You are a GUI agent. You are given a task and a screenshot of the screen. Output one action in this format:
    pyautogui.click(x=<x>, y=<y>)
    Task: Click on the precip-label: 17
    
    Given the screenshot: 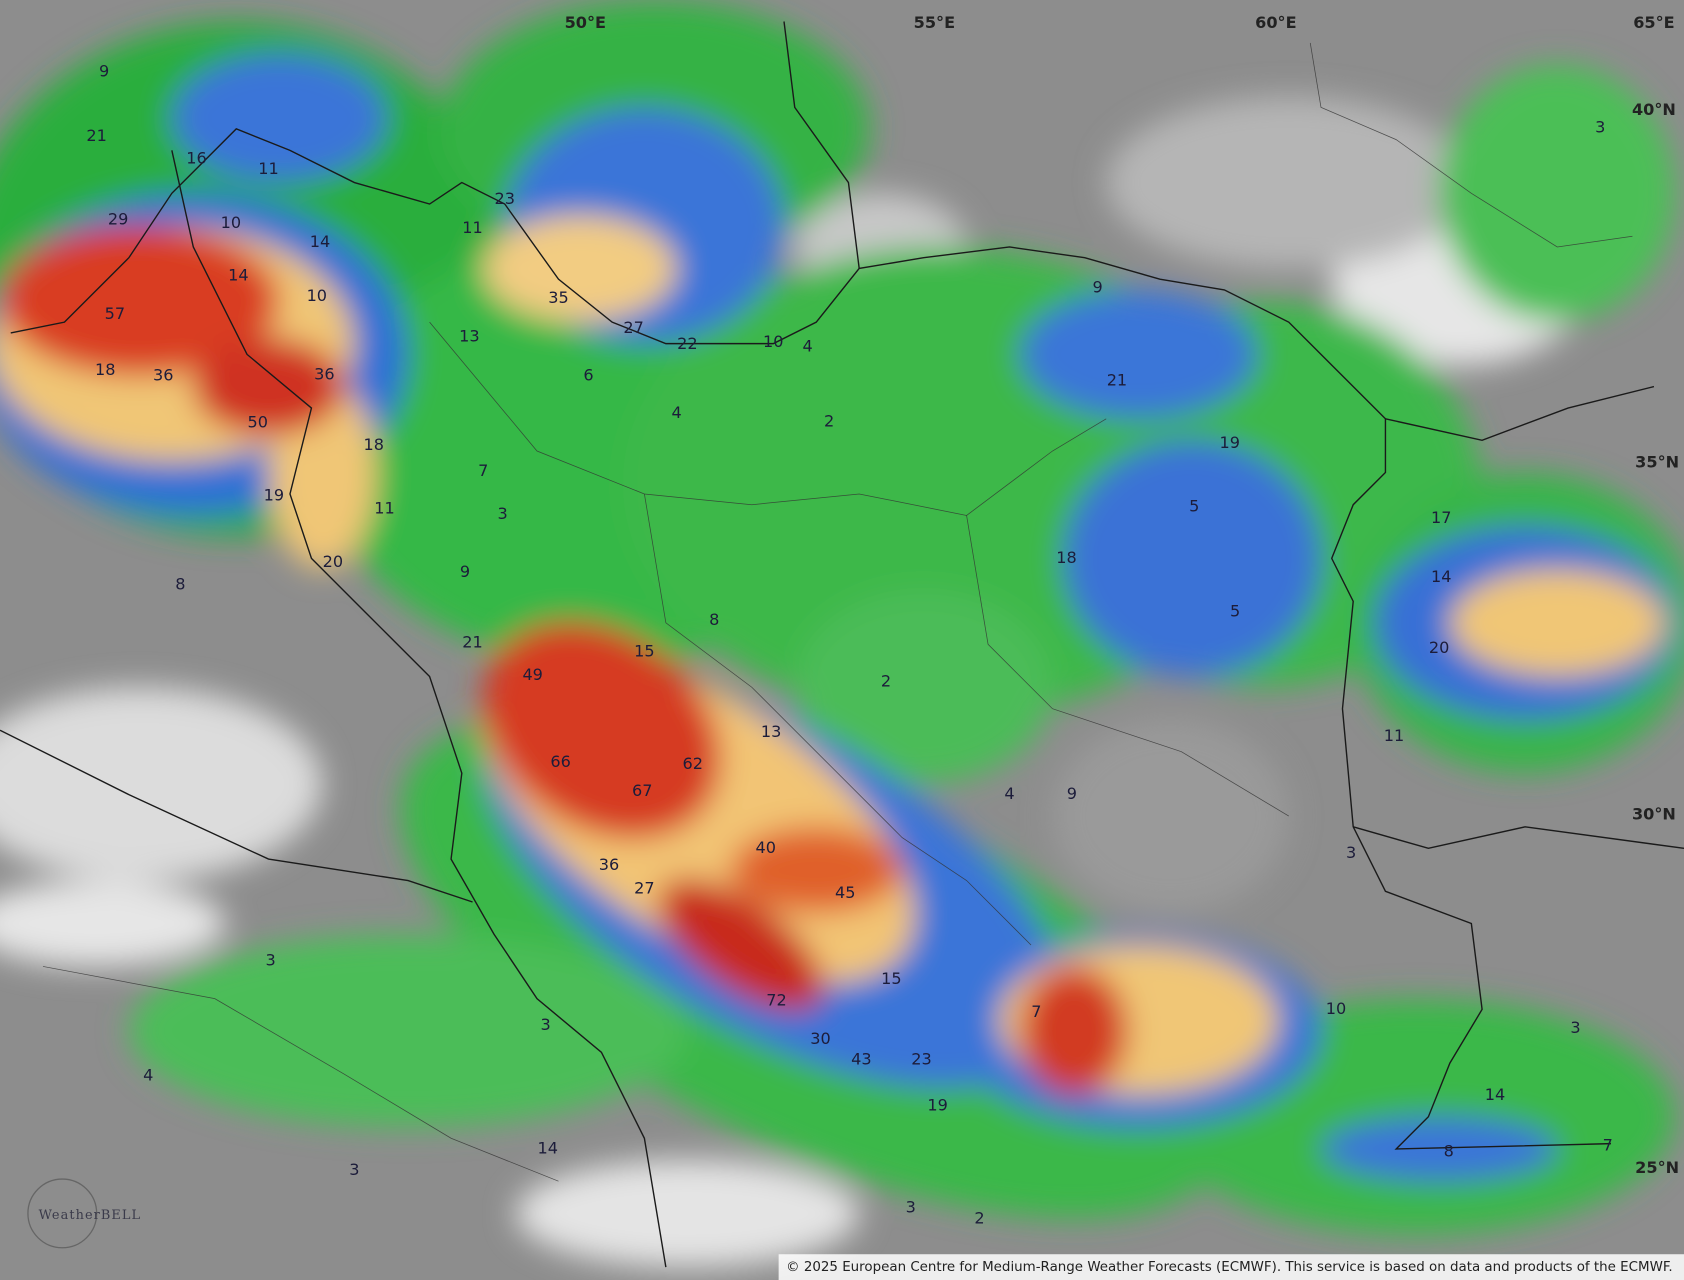 What is the action you would take?
    pyautogui.click(x=1441, y=517)
    